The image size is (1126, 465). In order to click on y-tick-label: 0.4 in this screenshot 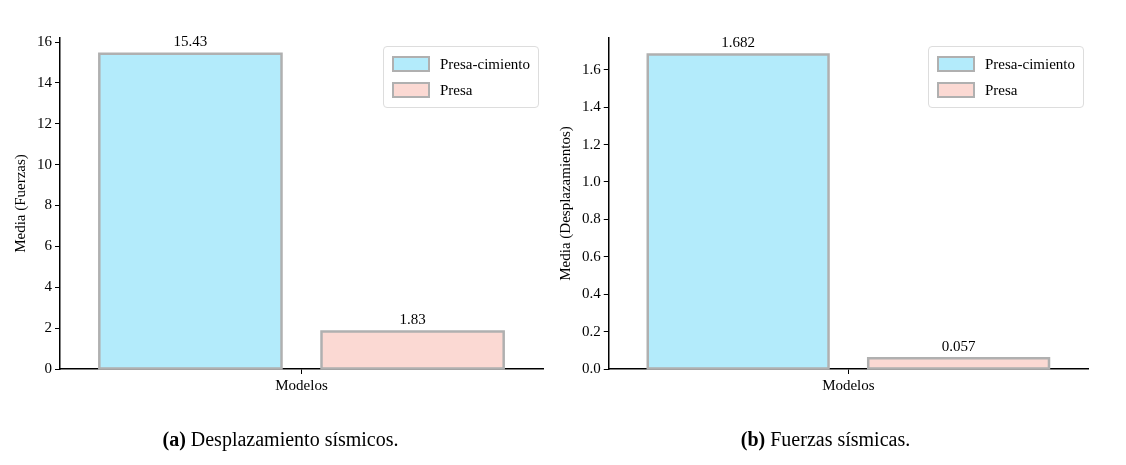, I will do `click(592, 293)`.